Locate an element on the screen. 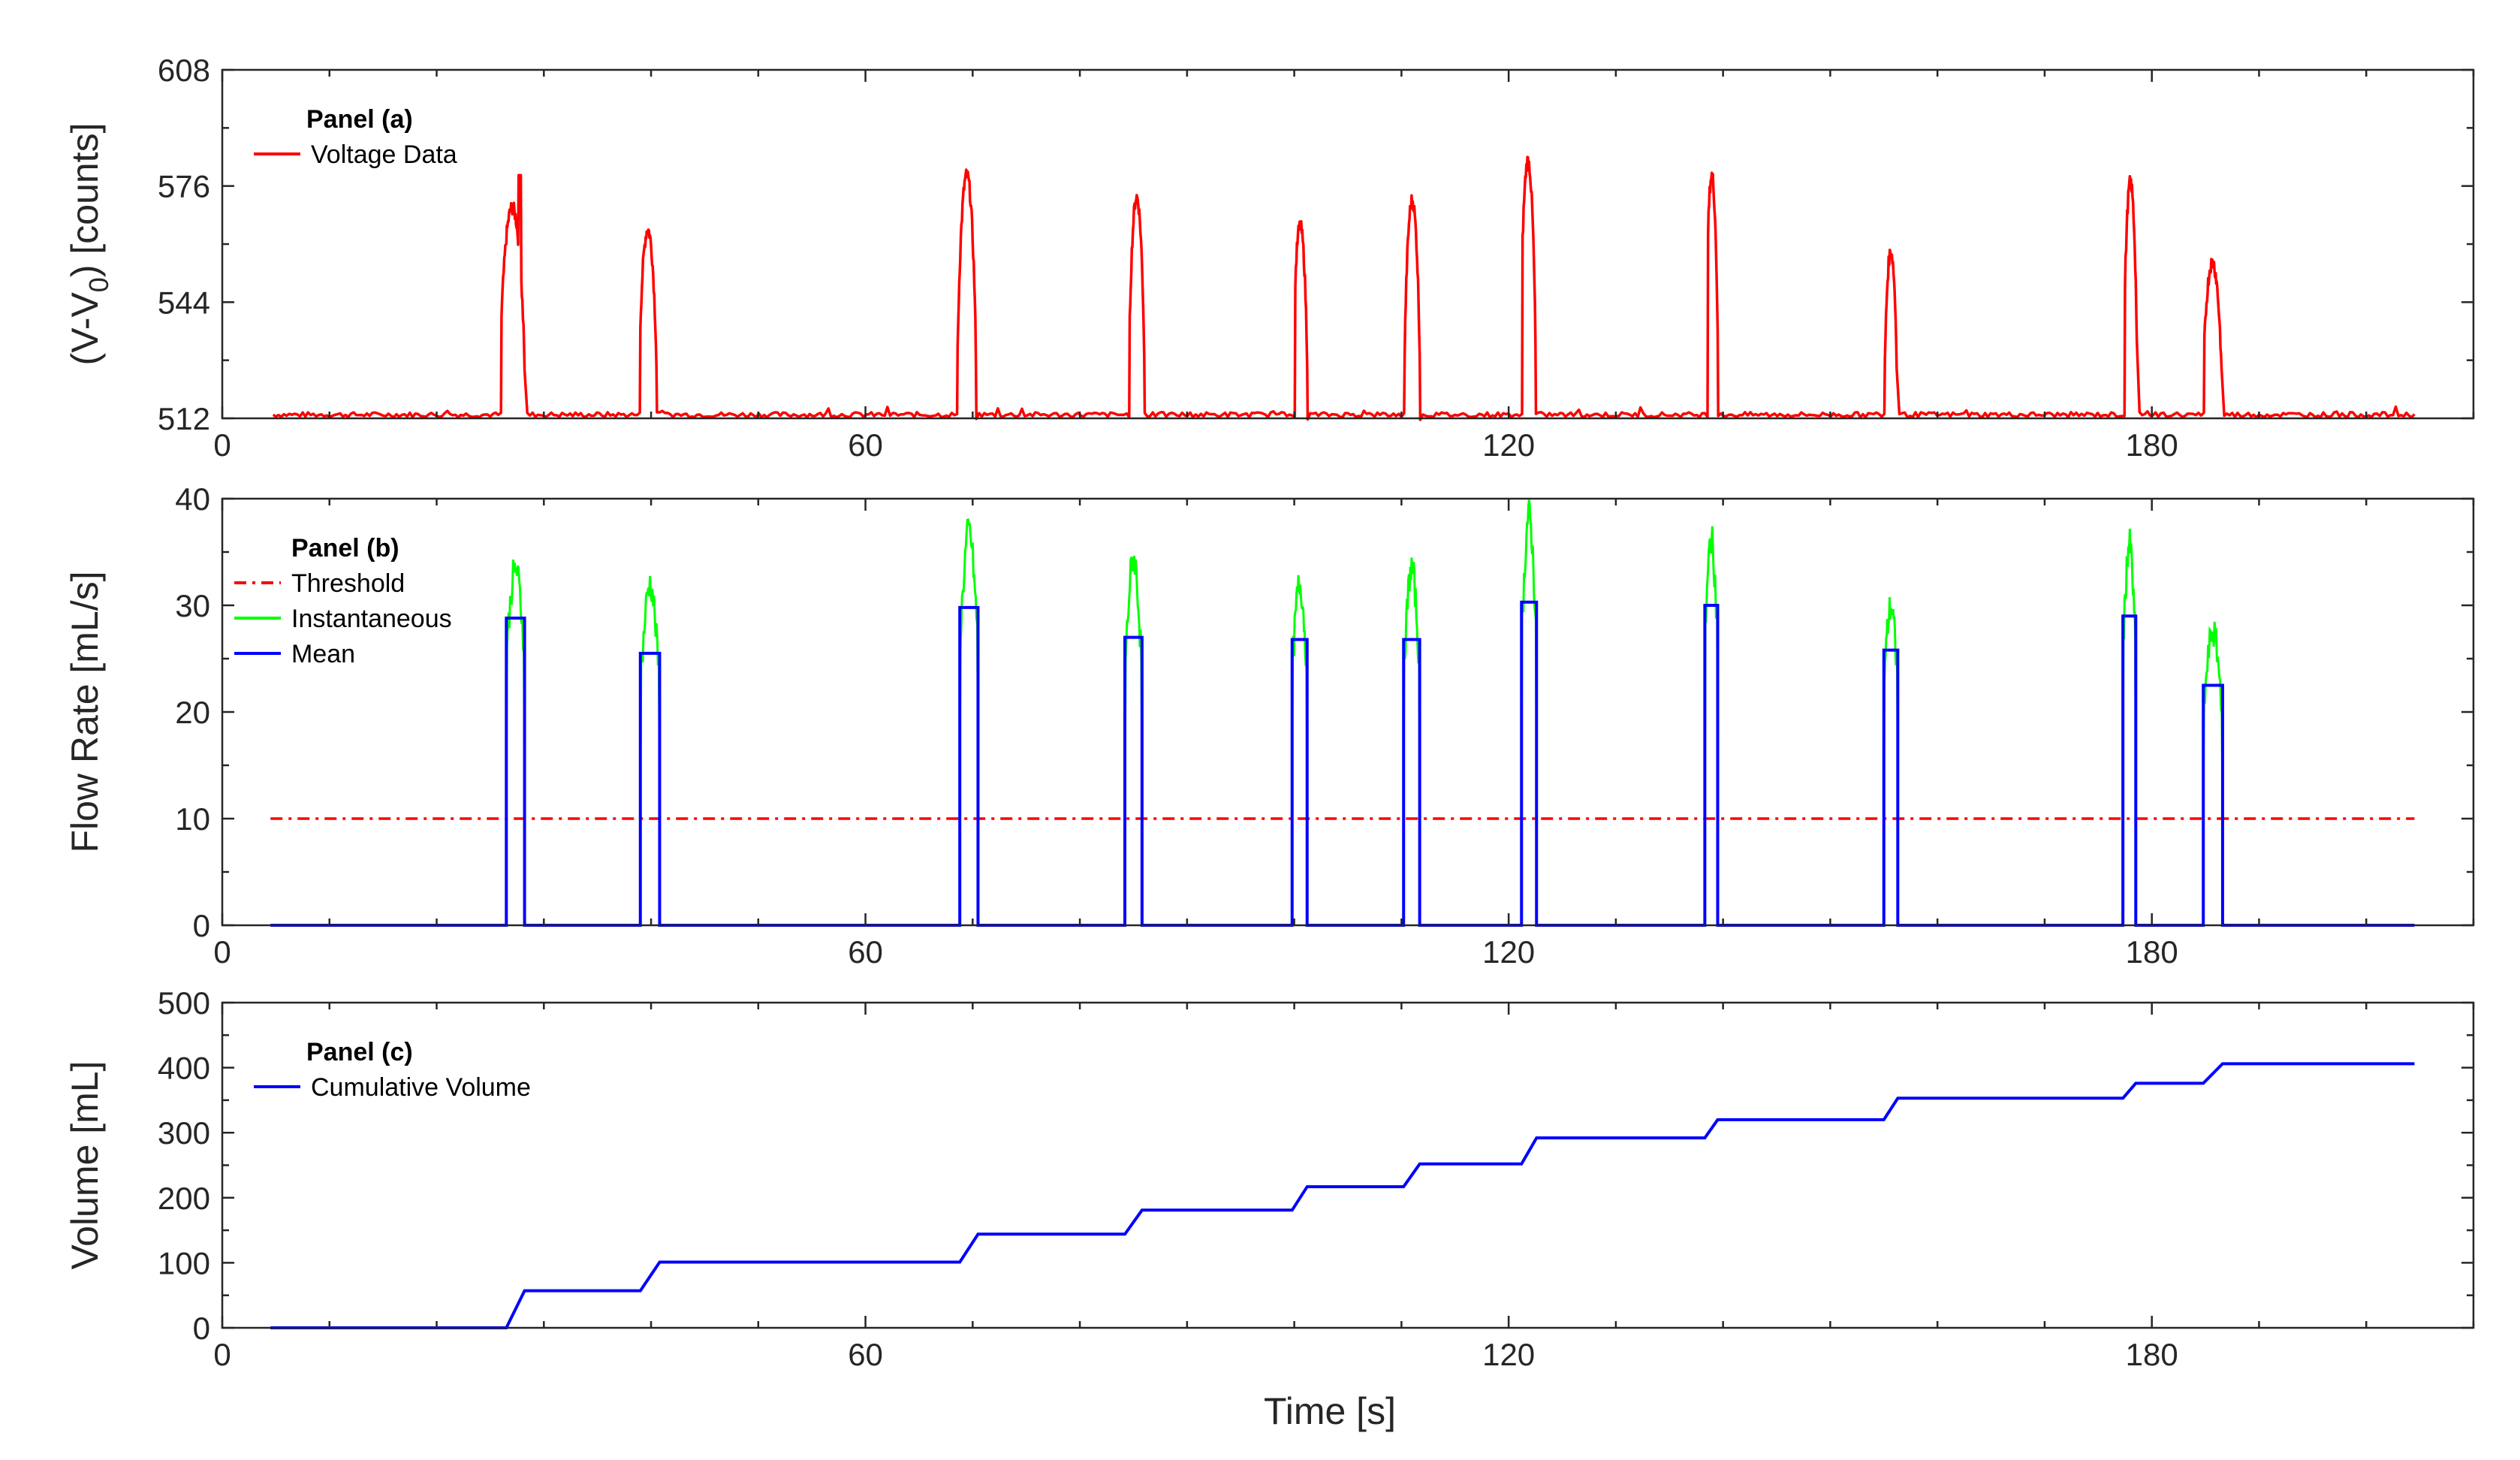 The image size is (2520, 1460). x-tick-label-b: 0 is located at coordinates (222, 952).